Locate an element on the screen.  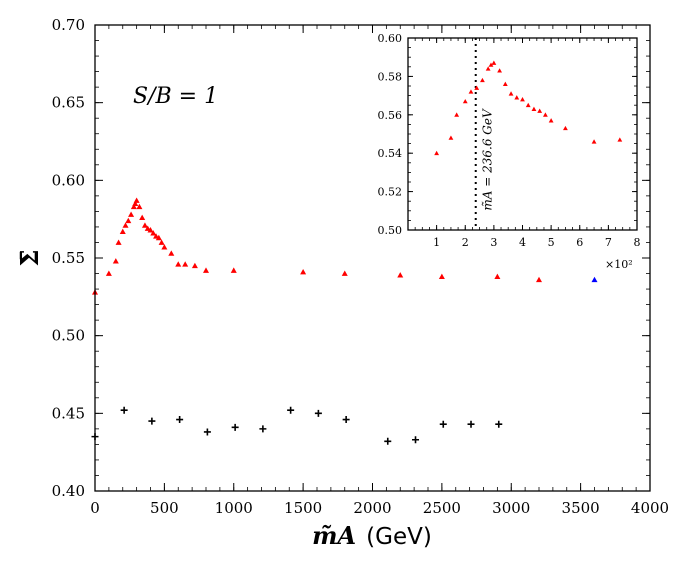
x-tick-label: 2500 is located at coordinates (442, 508).